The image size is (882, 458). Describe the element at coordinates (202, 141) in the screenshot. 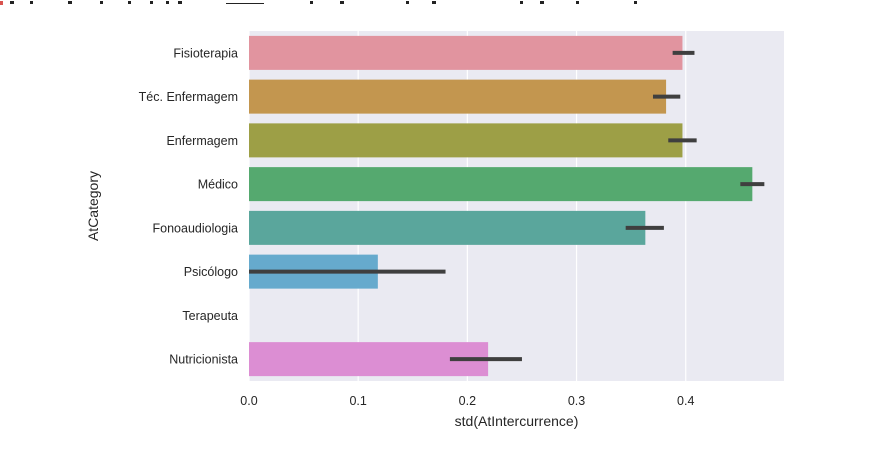

I see `y-tick-label: Enfermagem` at that location.